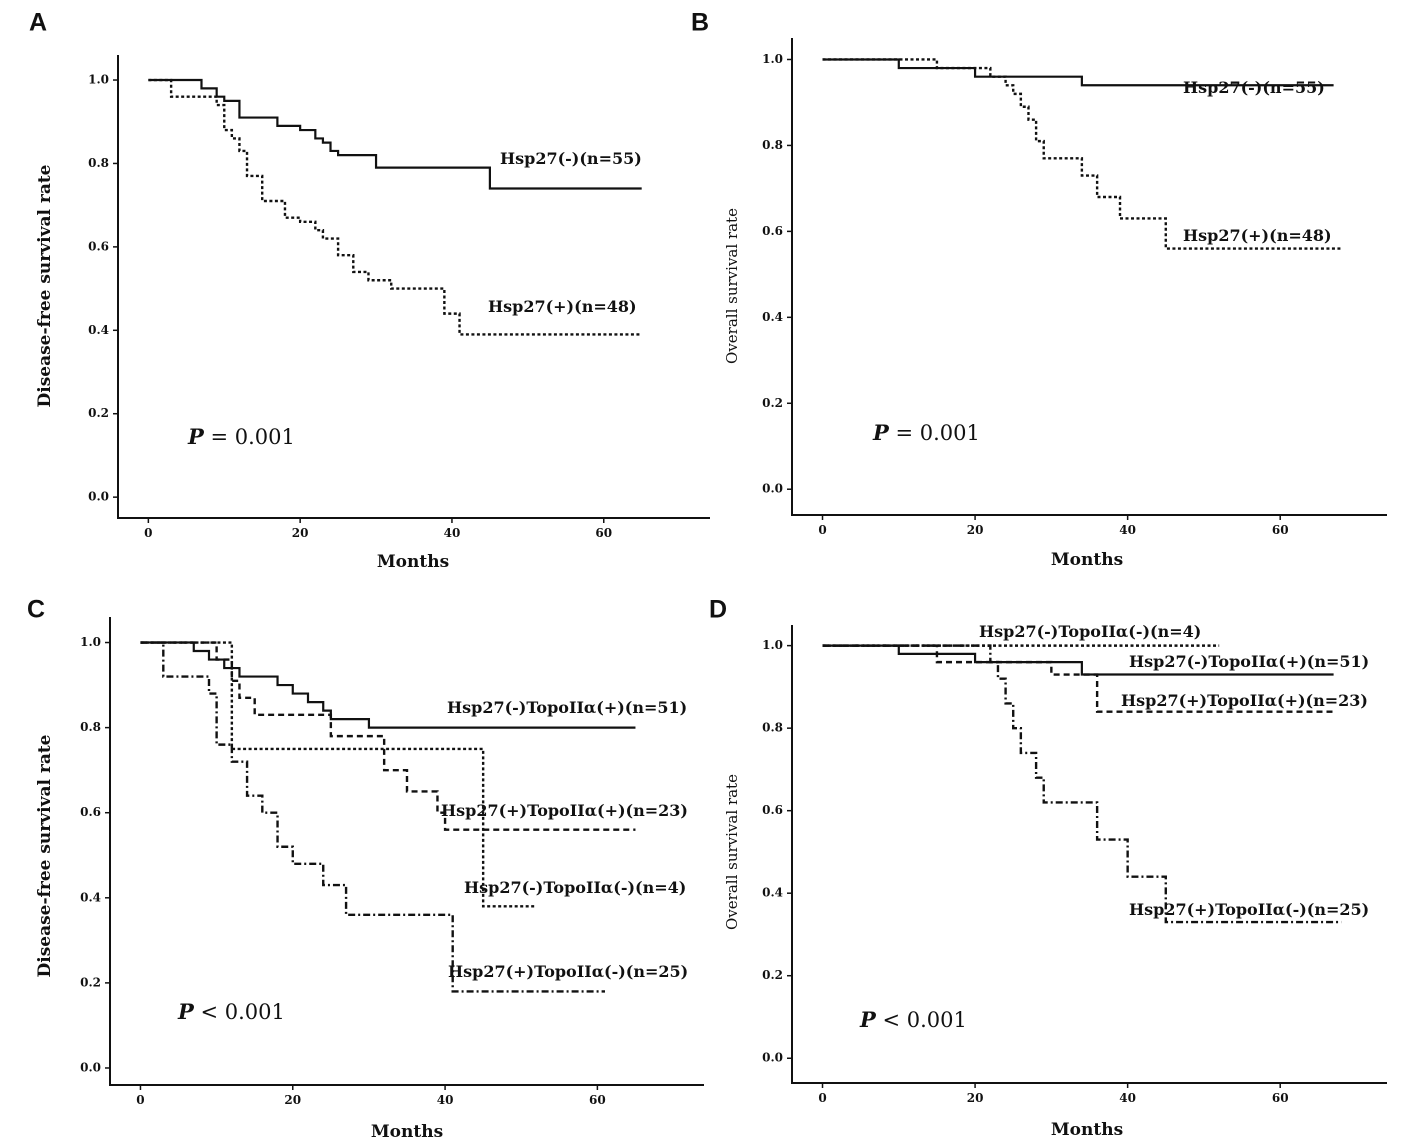  I want to click on panel-letter: D, so click(718, 610).